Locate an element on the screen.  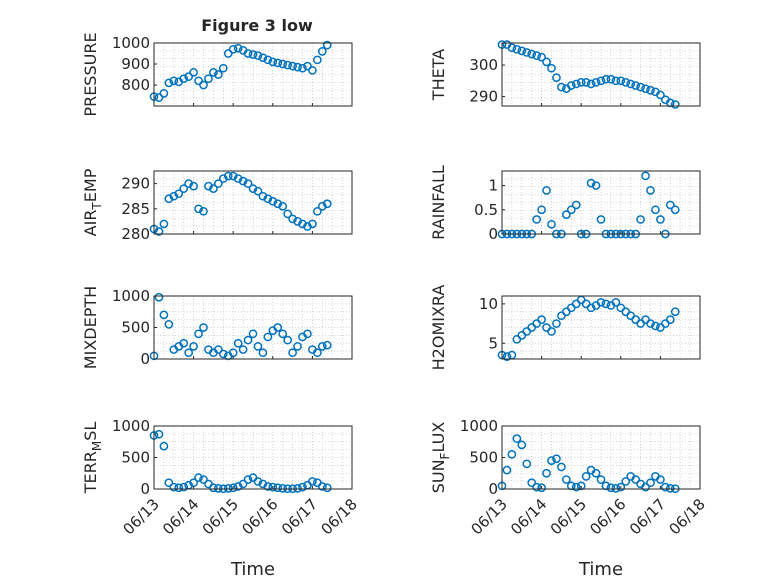
y-axis-label-main: H2OMIXRA is located at coordinates (438, 328).